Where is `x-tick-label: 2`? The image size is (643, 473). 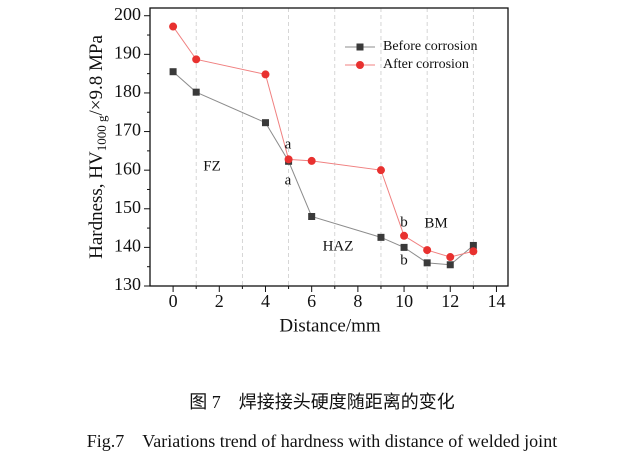
x-tick-label: 2 is located at coordinates (219, 301).